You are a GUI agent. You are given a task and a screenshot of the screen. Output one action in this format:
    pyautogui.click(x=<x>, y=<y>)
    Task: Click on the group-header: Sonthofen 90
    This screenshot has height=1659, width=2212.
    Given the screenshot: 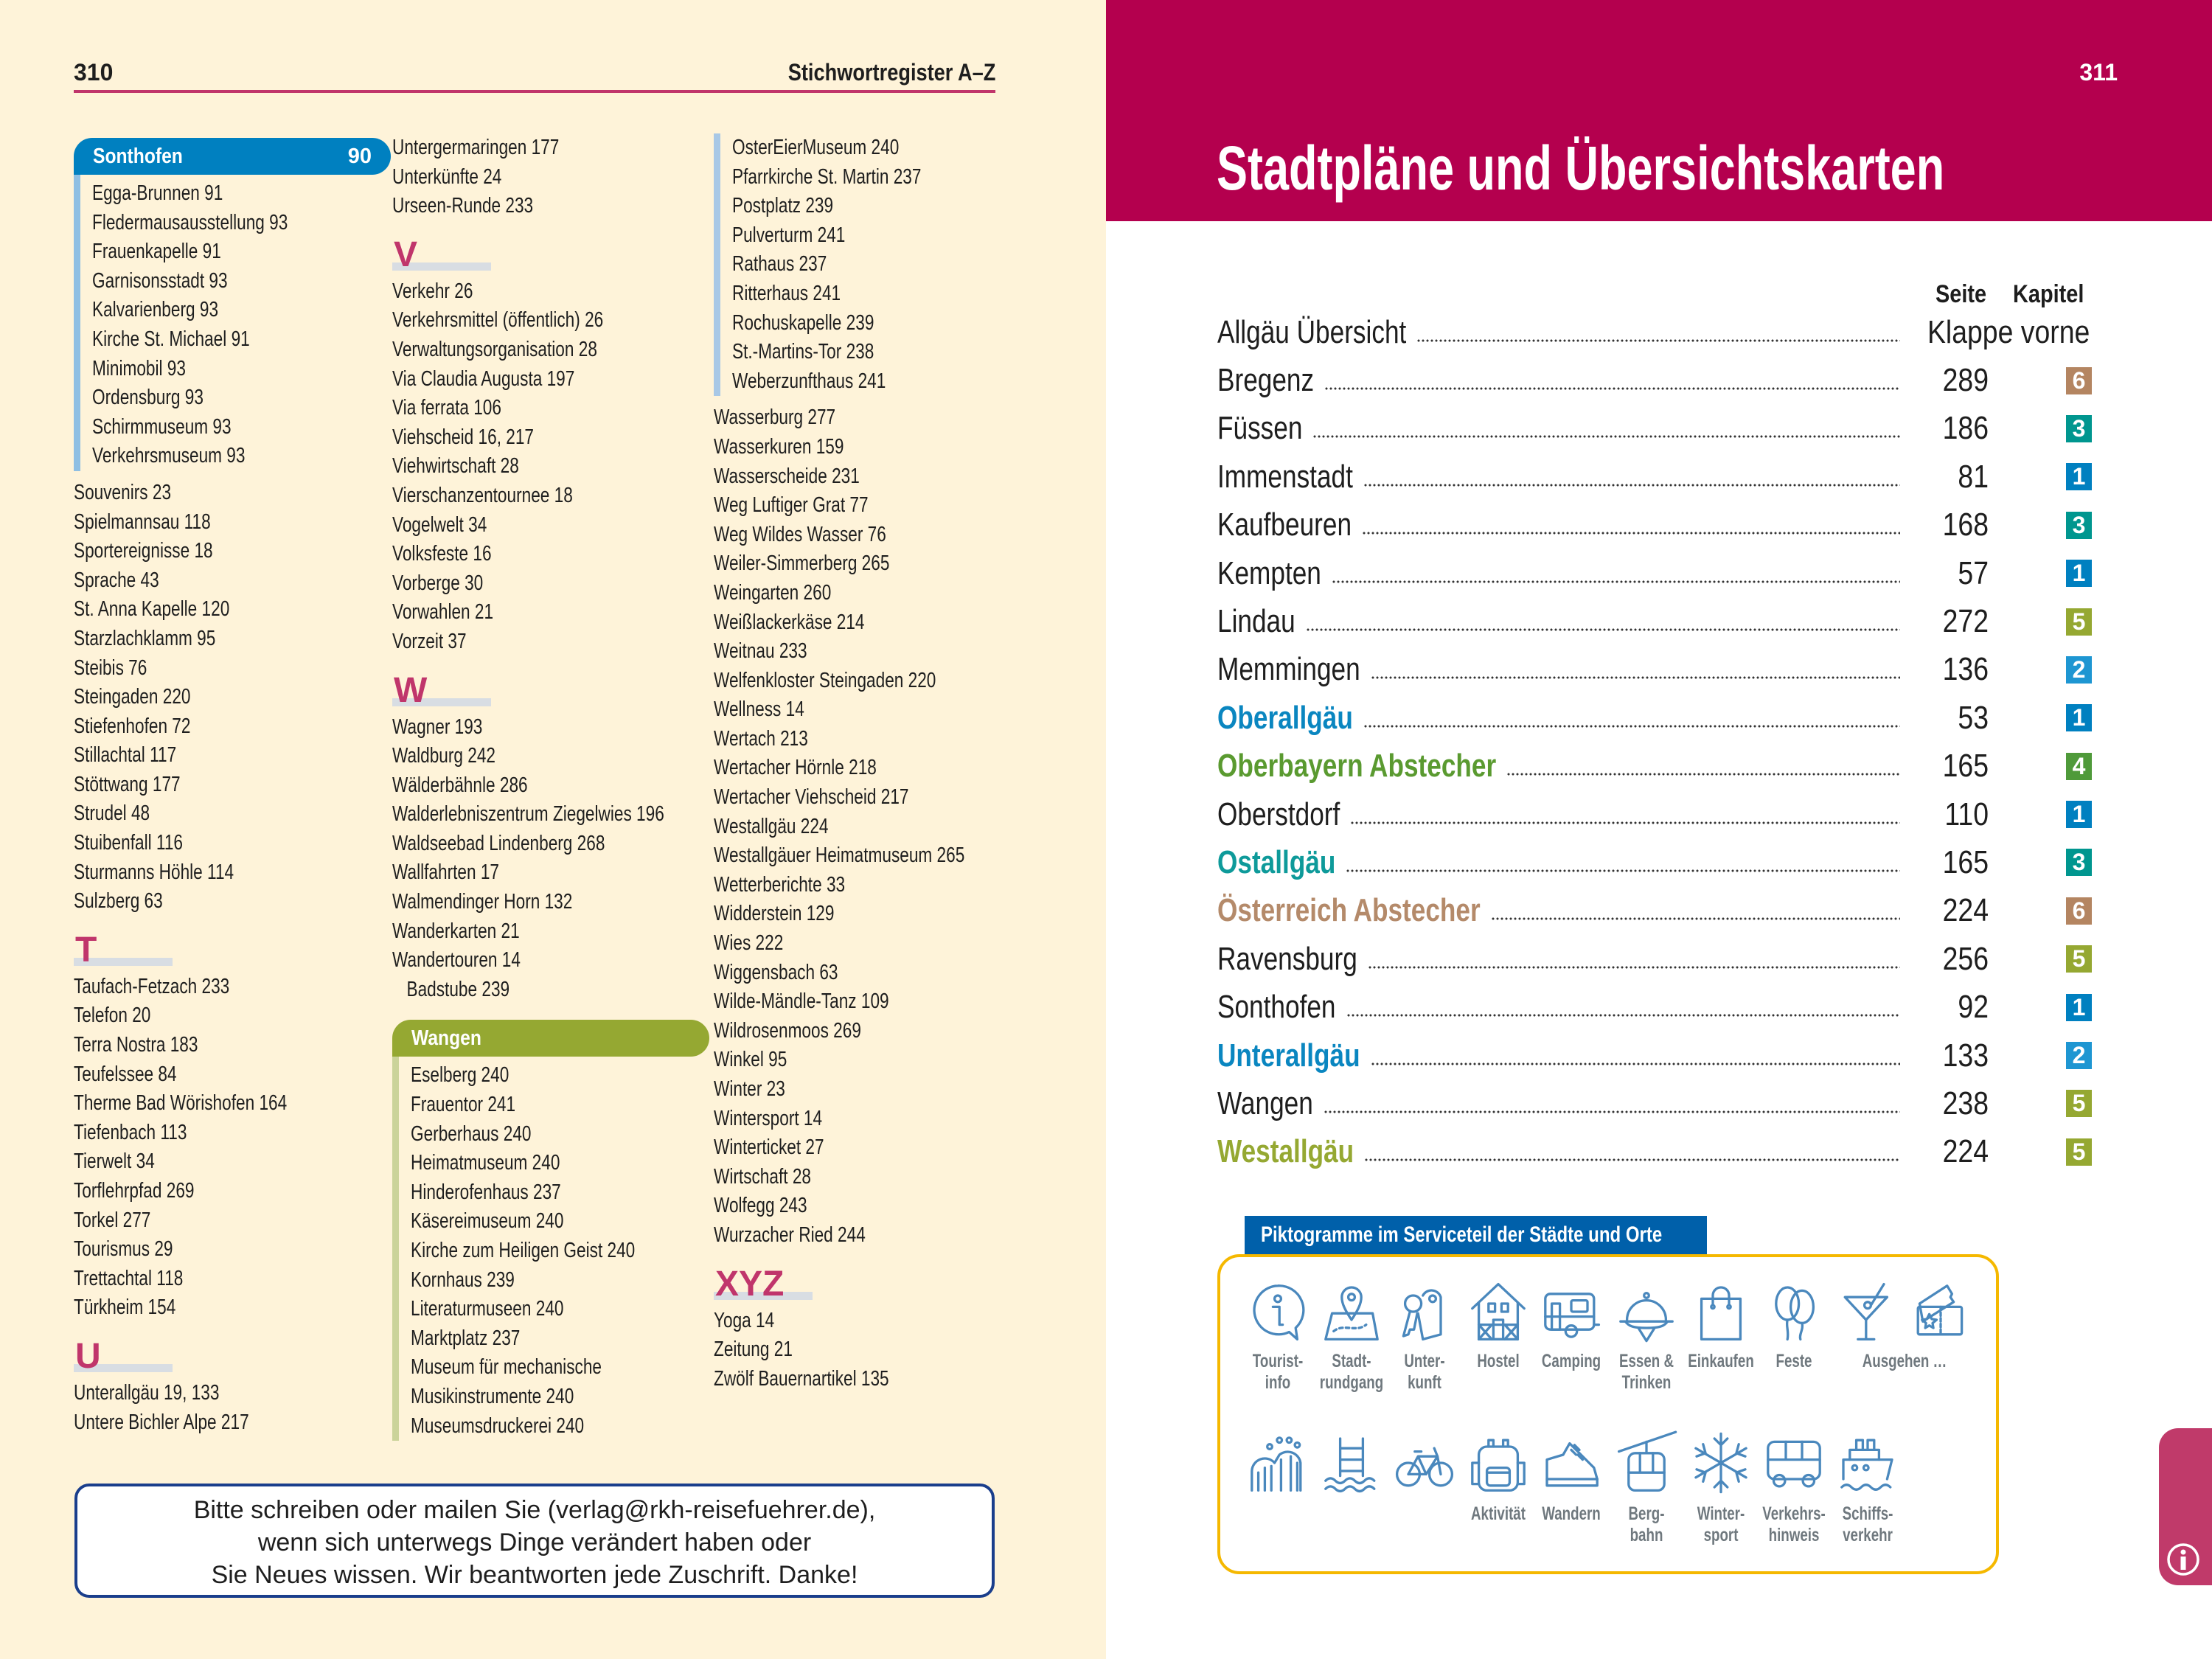 What is the action you would take?
    pyautogui.click(x=232, y=156)
    